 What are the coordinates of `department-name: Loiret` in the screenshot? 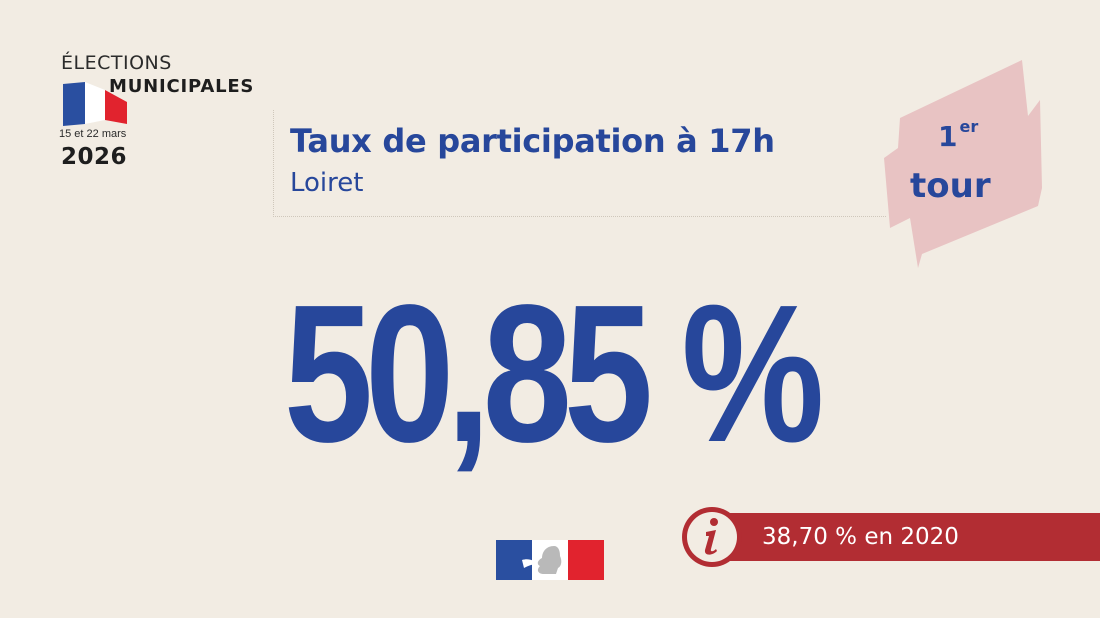 It's located at (327, 183).